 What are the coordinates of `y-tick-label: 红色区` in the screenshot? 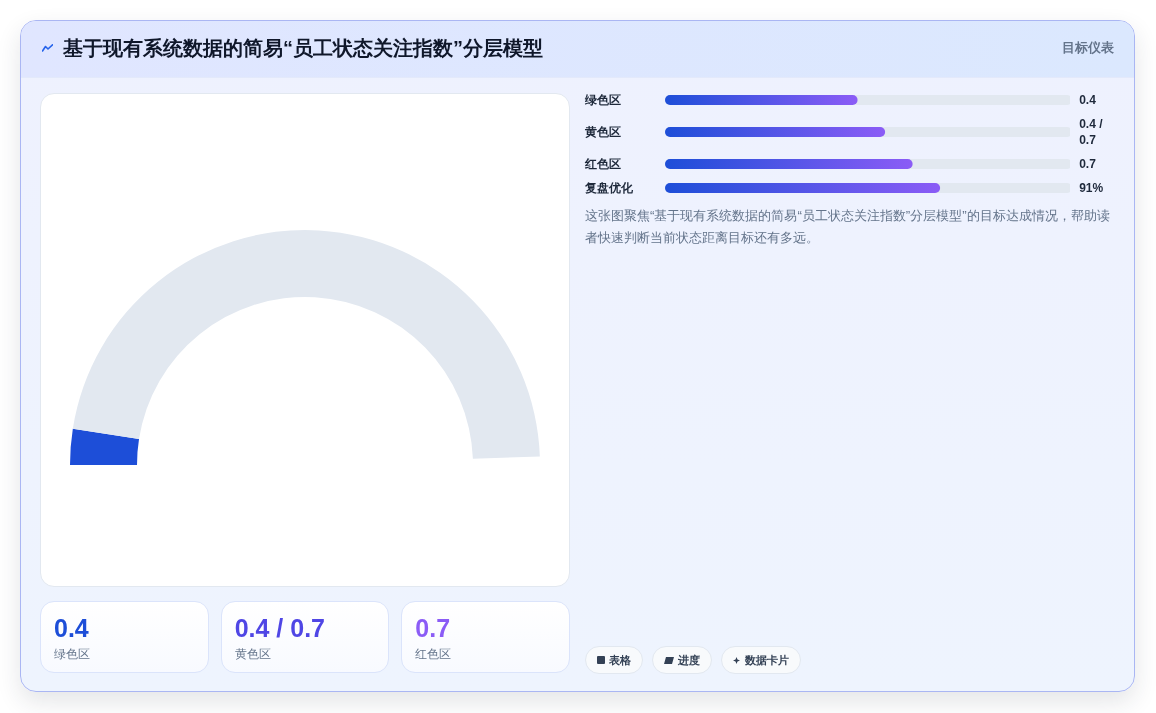 It's located at (603, 164).